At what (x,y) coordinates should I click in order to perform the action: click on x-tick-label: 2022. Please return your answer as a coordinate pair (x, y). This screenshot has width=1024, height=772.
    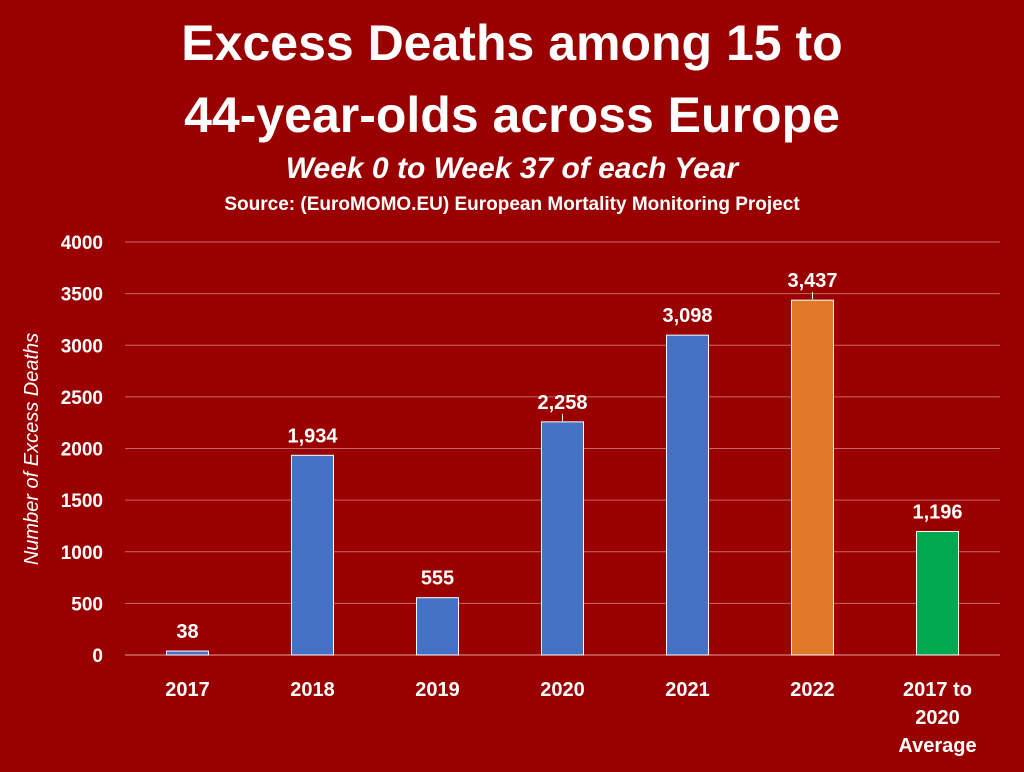
    Looking at the image, I should click on (812, 690).